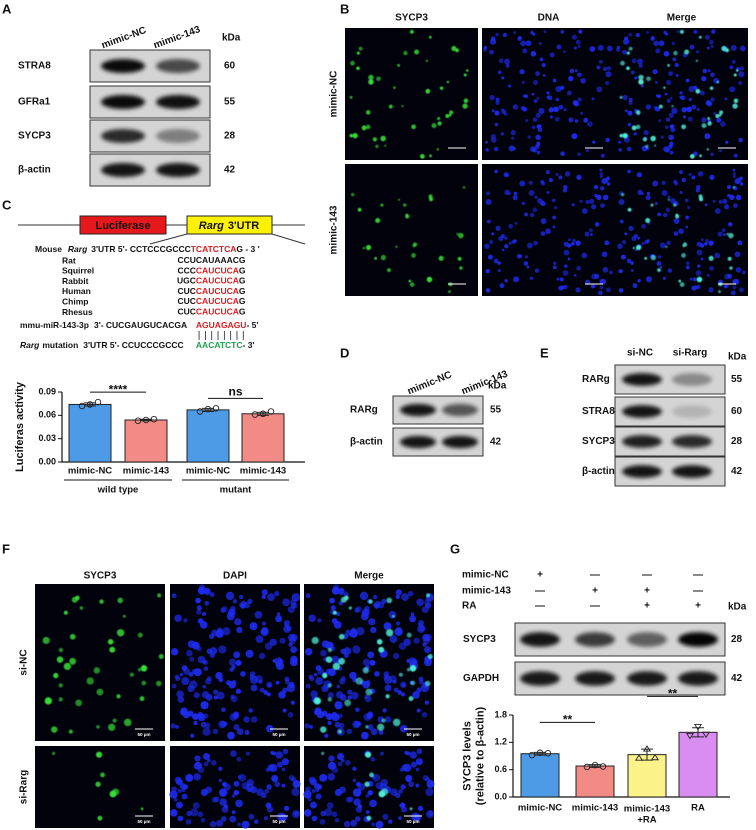  Describe the element at coordinates (698, 575) in the screenshot. I see `treatment-sign: —` at that location.